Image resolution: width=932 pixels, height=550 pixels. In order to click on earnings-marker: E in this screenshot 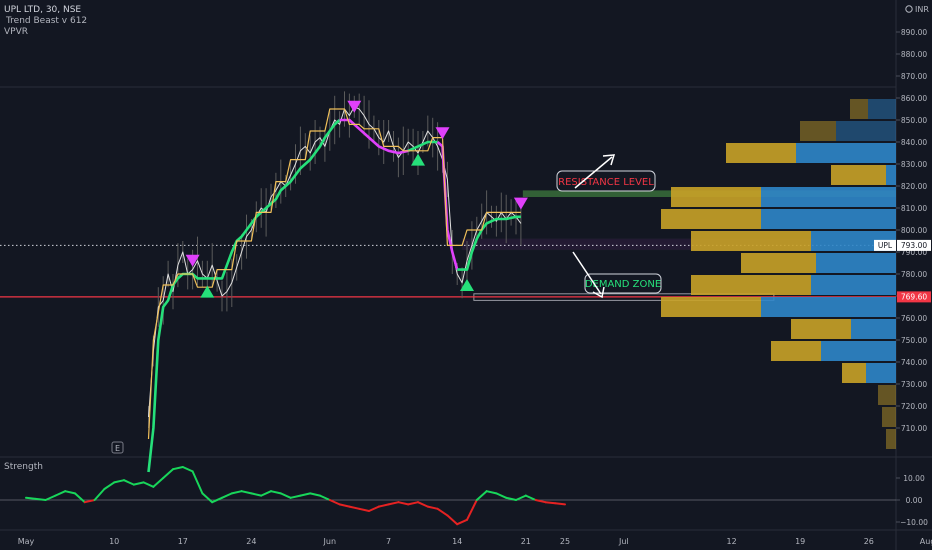, I will do `click(117, 447)`.